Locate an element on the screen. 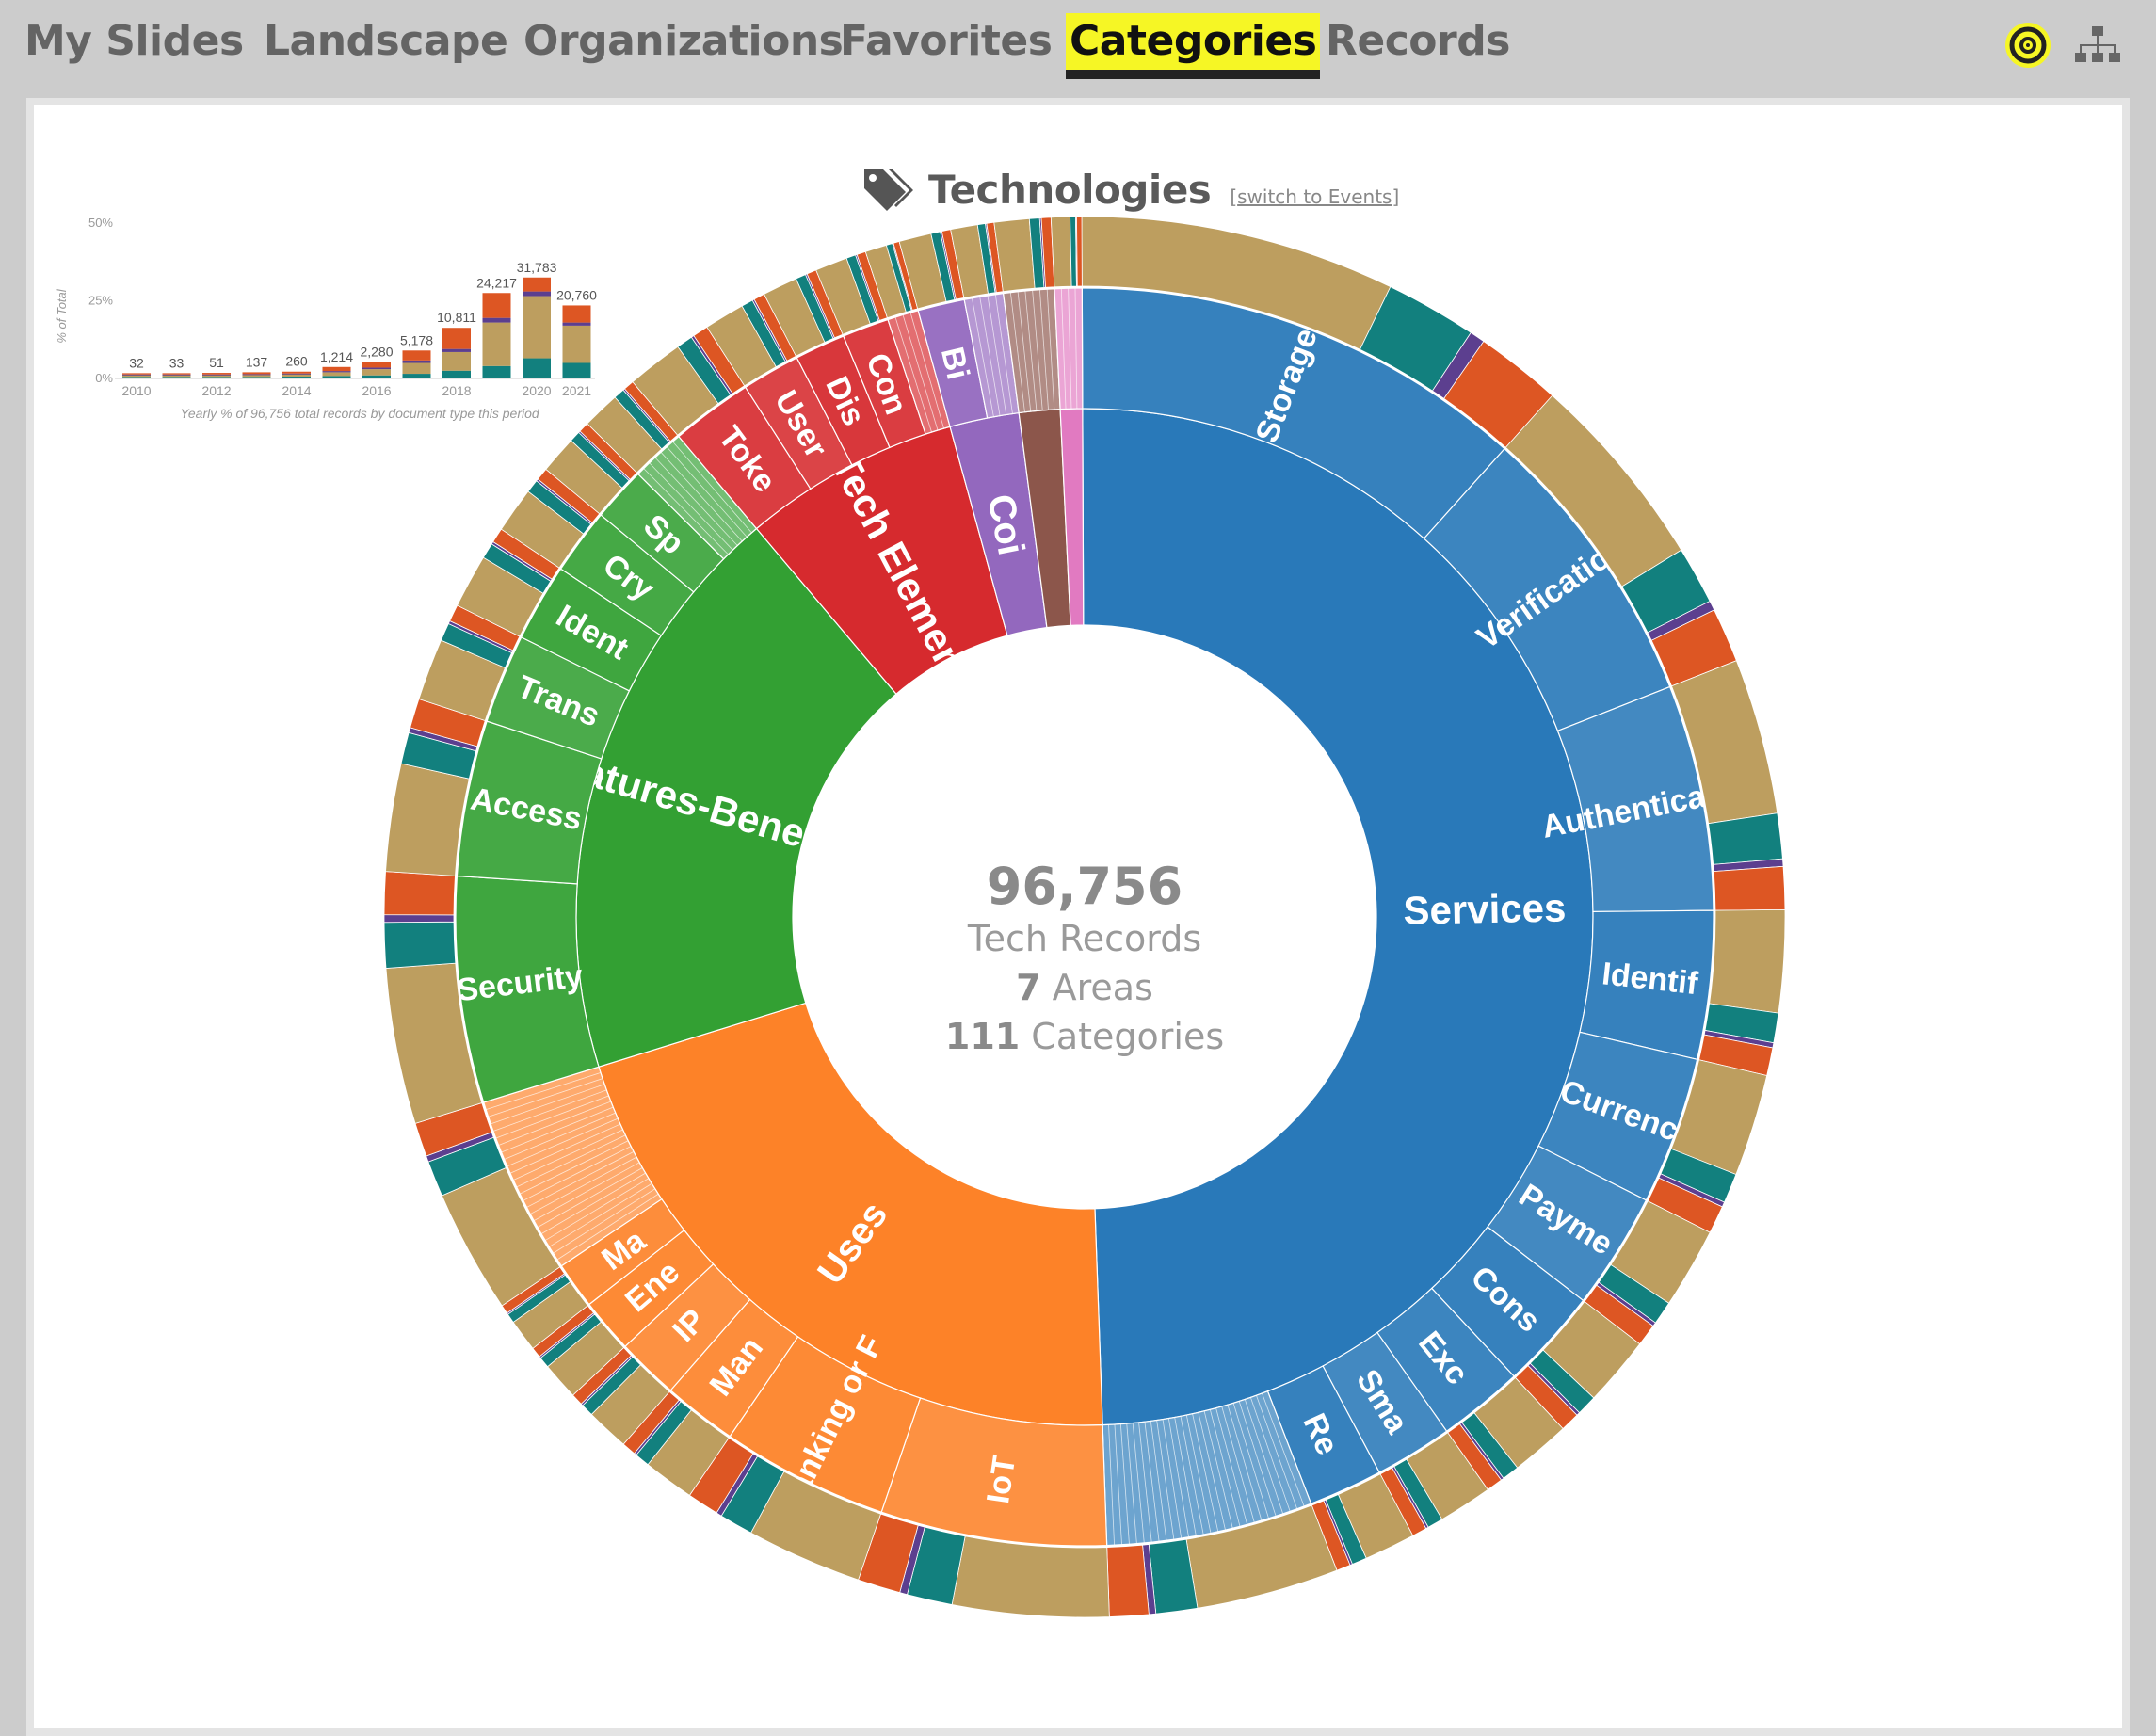 Image resolution: width=2156 pixels, height=1736 pixels. category-label-bi: Bi is located at coordinates (955, 364).